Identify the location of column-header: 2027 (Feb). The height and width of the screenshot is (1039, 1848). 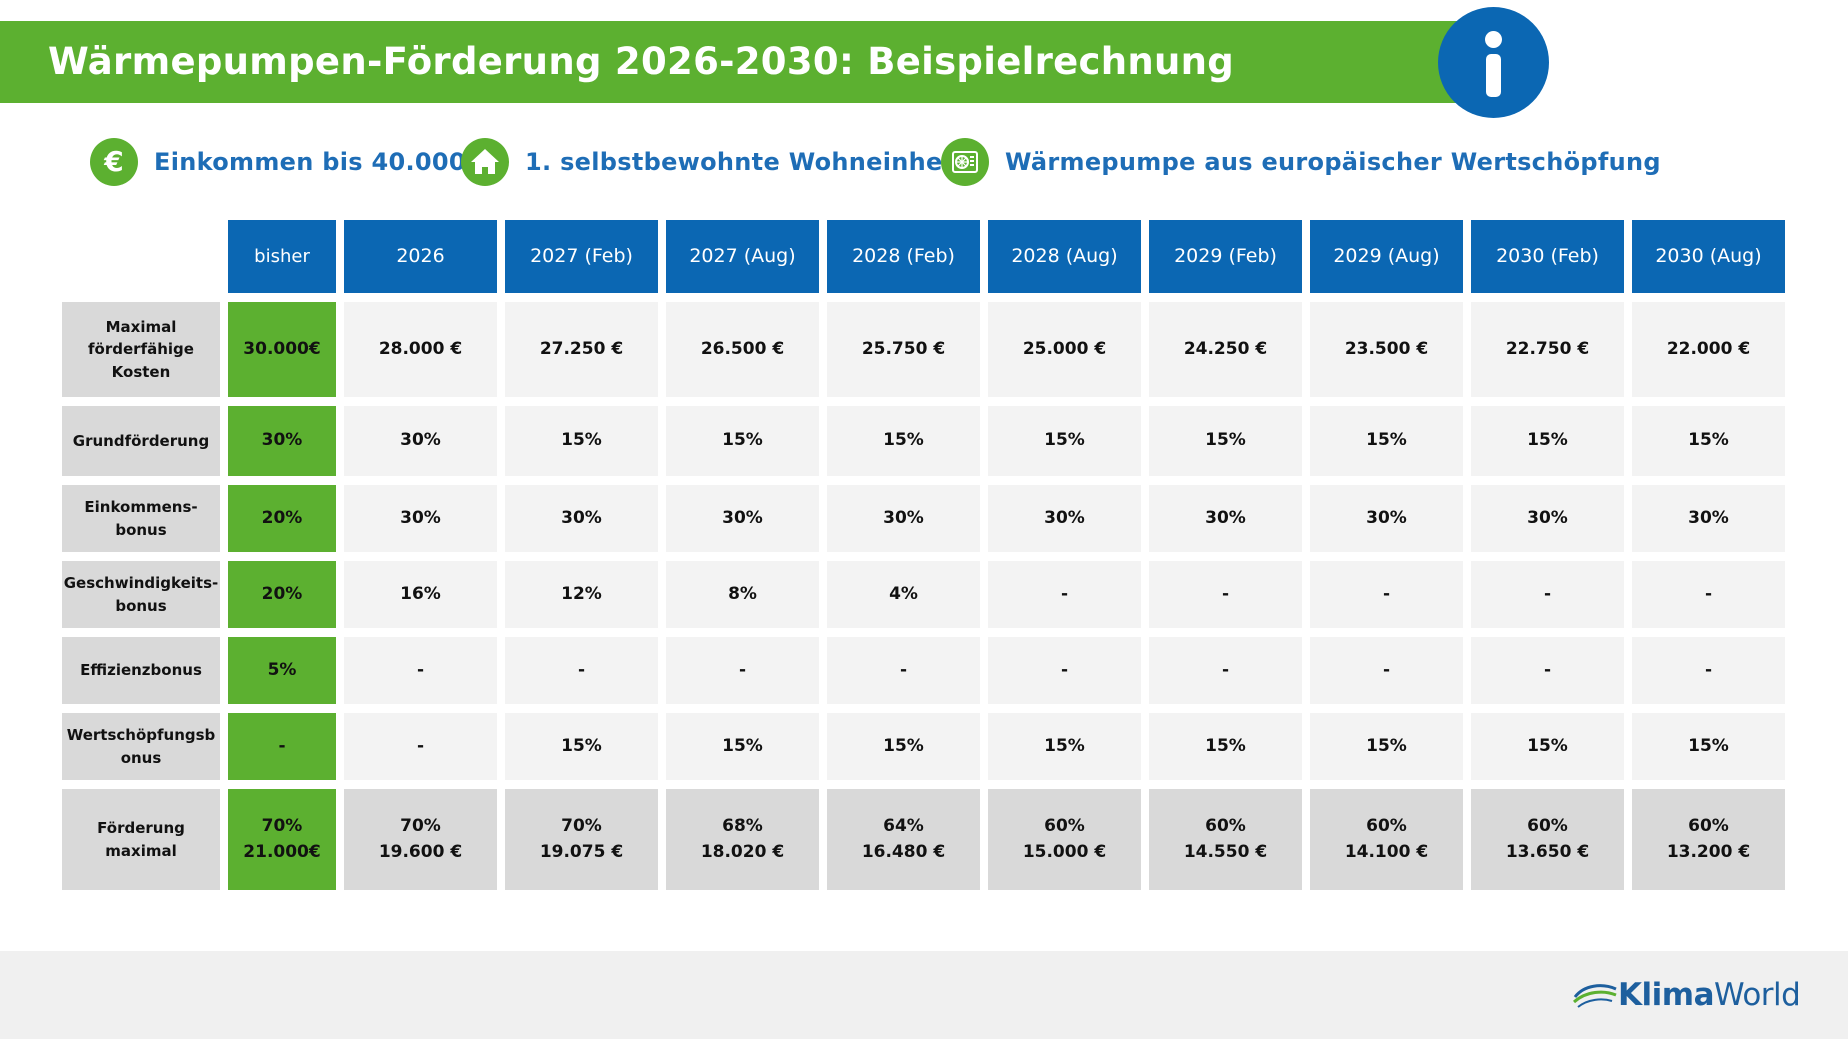
(581, 256).